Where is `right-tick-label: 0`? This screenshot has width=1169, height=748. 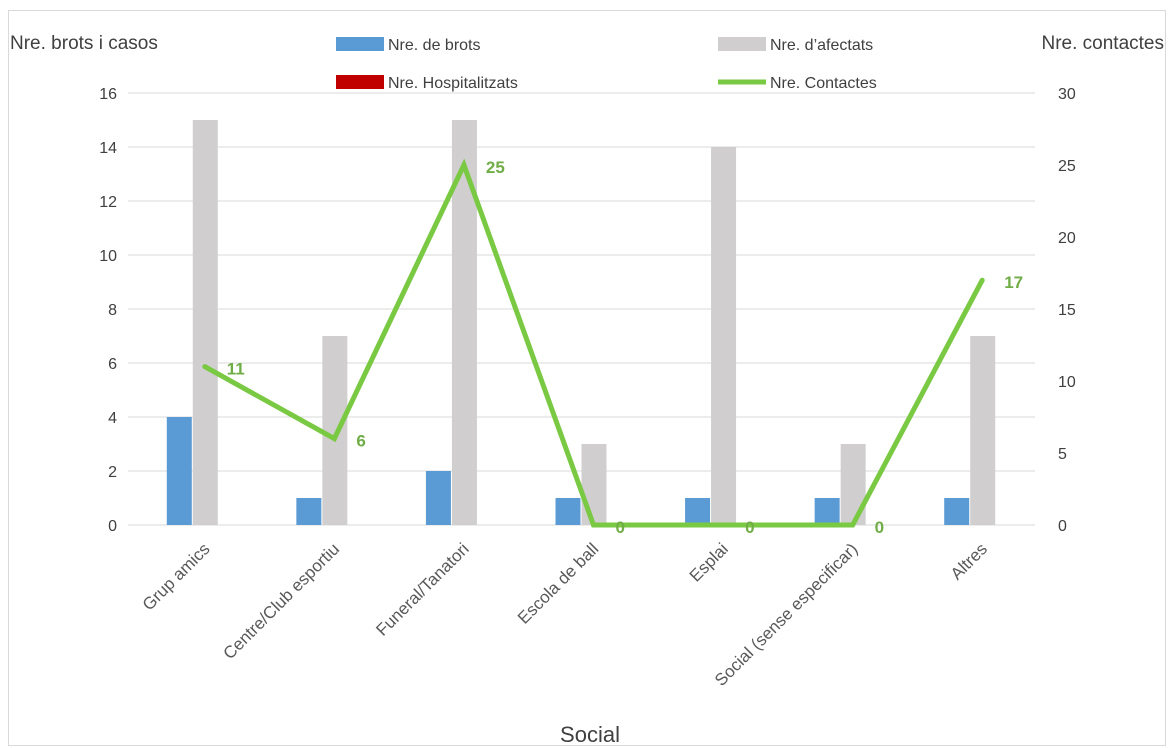 right-tick-label: 0 is located at coordinates (1062, 526).